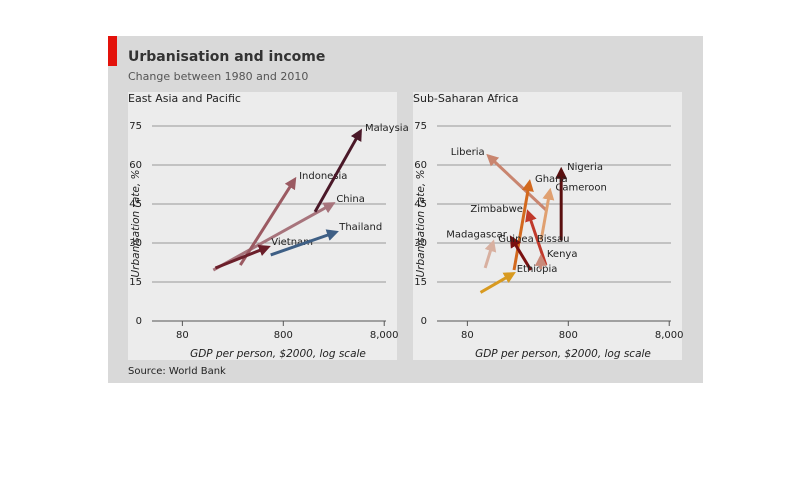 The height and width of the screenshot is (482, 810). What do you see at coordinates (184, 98) in the screenshot?
I see `panel-title: East Asia and Pacific` at bounding box center [184, 98].